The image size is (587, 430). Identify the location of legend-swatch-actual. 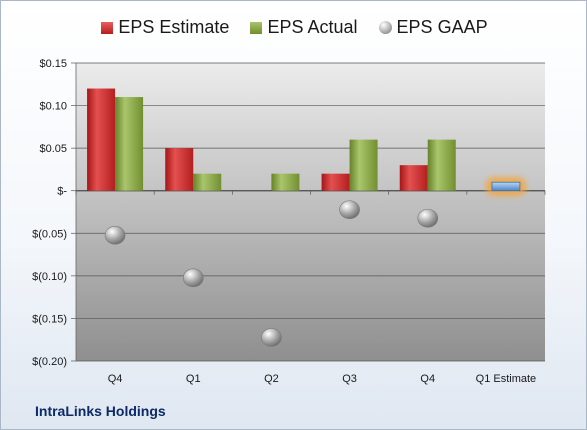
(256, 28).